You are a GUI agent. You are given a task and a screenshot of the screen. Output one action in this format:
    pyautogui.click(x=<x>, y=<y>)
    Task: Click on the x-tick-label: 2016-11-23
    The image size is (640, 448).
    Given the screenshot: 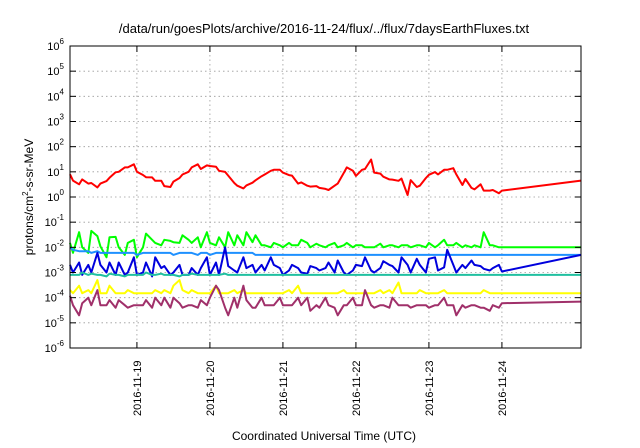 What is the action you would take?
    pyautogui.click(x=430, y=388)
    